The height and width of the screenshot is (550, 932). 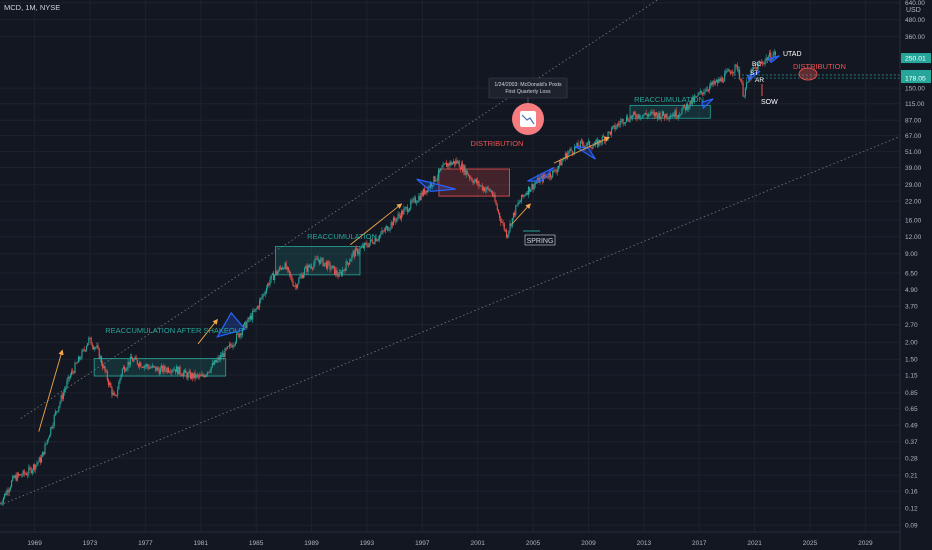 What do you see at coordinates (759, 80) in the screenshot?
I see `ar-label: AR` at bounding box center [759, 80].